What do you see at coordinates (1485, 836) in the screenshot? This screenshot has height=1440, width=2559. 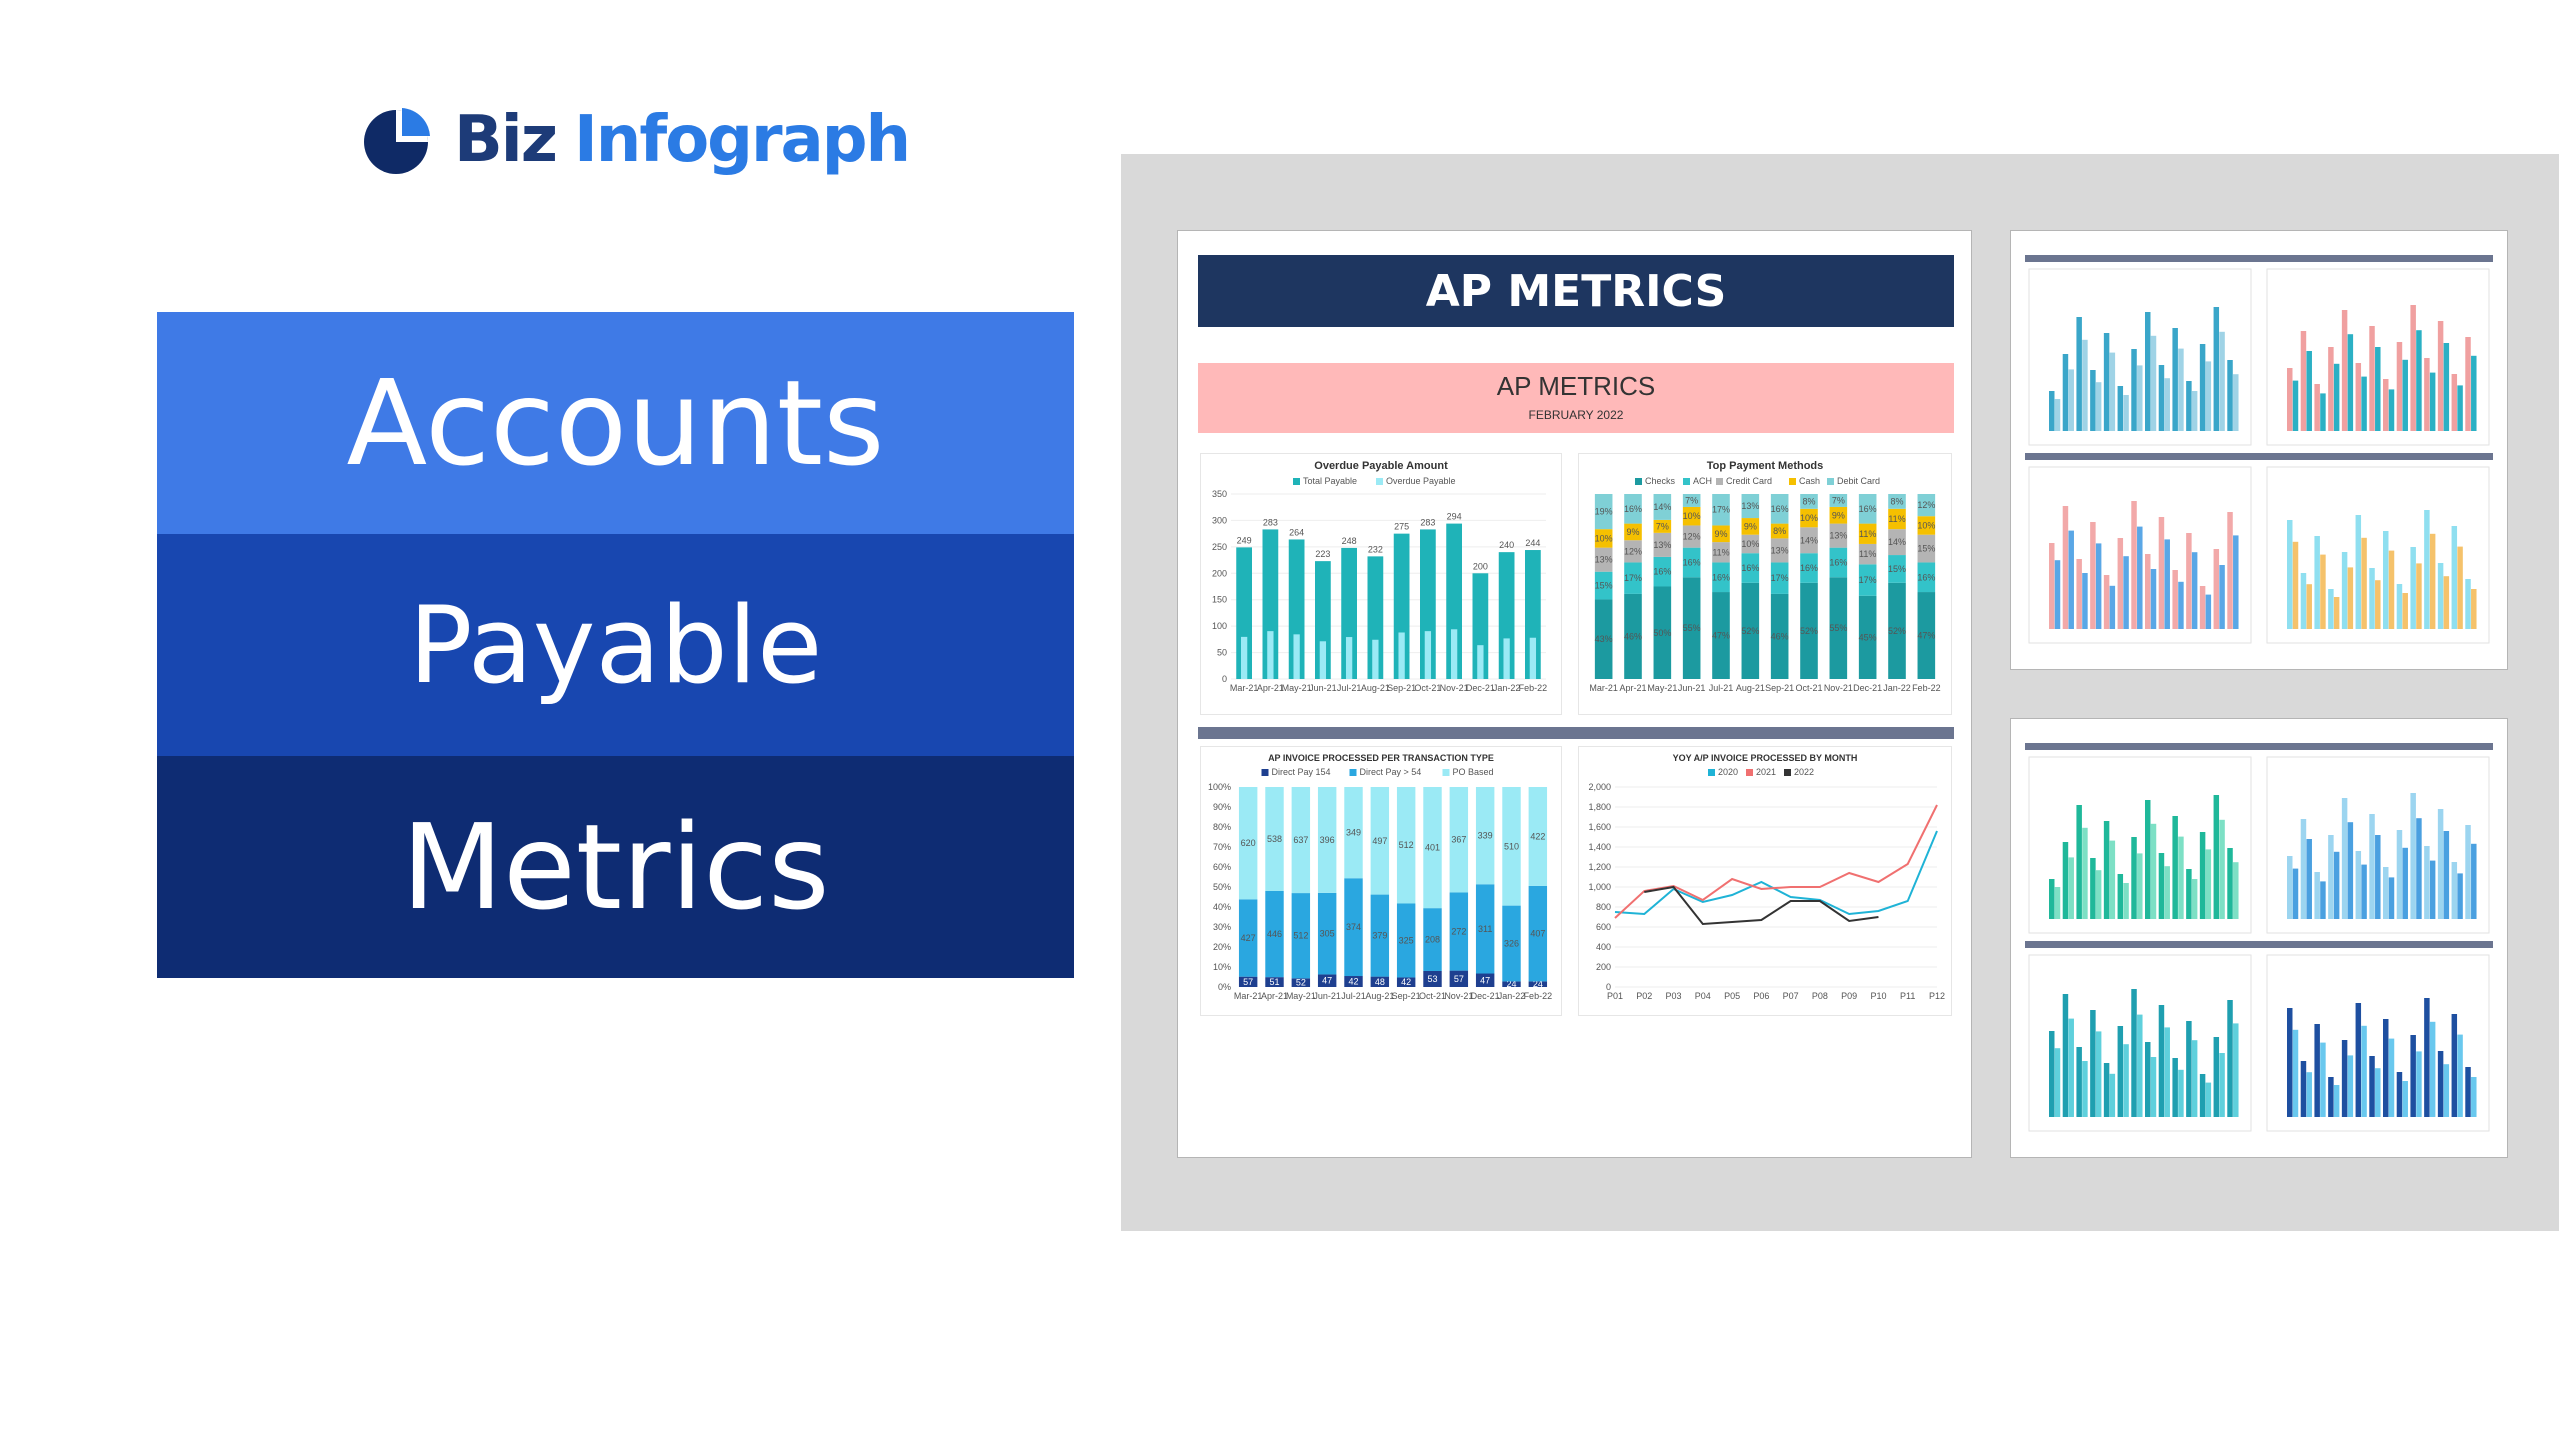 I see `data-label: 339` at bounding box center [1485, 836].